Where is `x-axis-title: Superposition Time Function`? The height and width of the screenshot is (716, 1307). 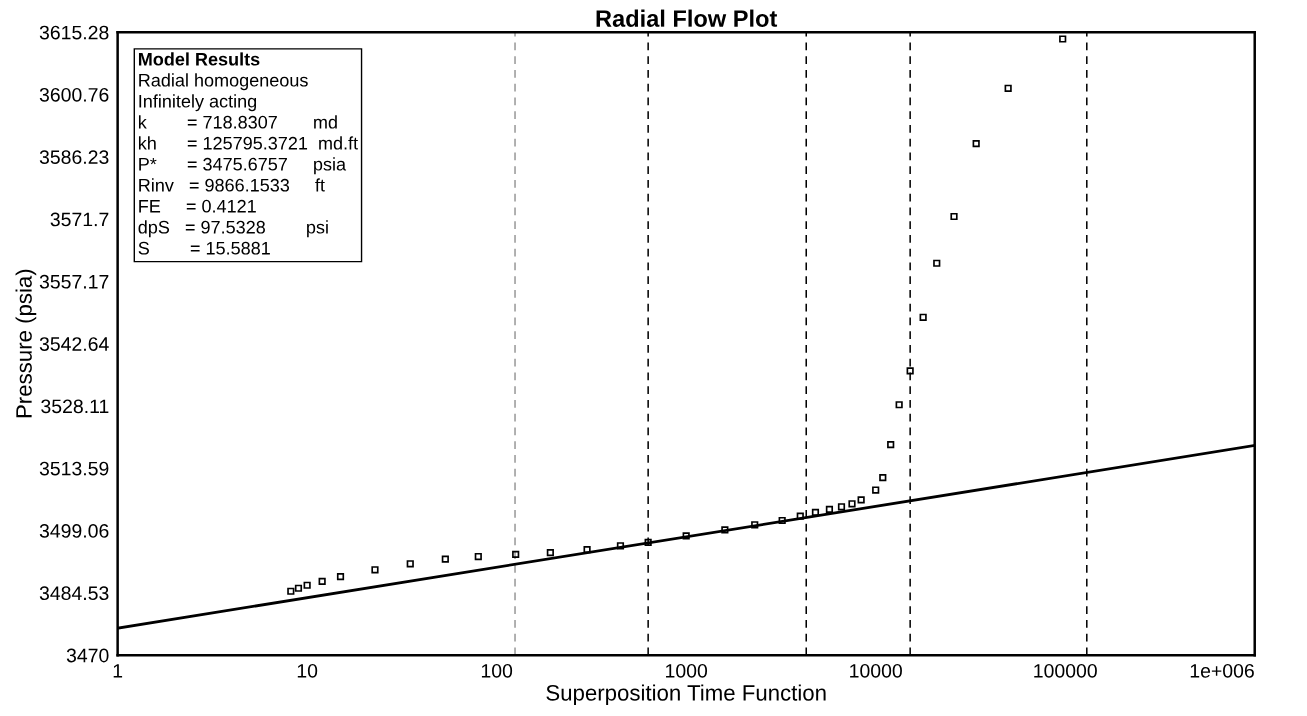
x-axis-title: Superposition Time Function is located at coordinates (686, 695).